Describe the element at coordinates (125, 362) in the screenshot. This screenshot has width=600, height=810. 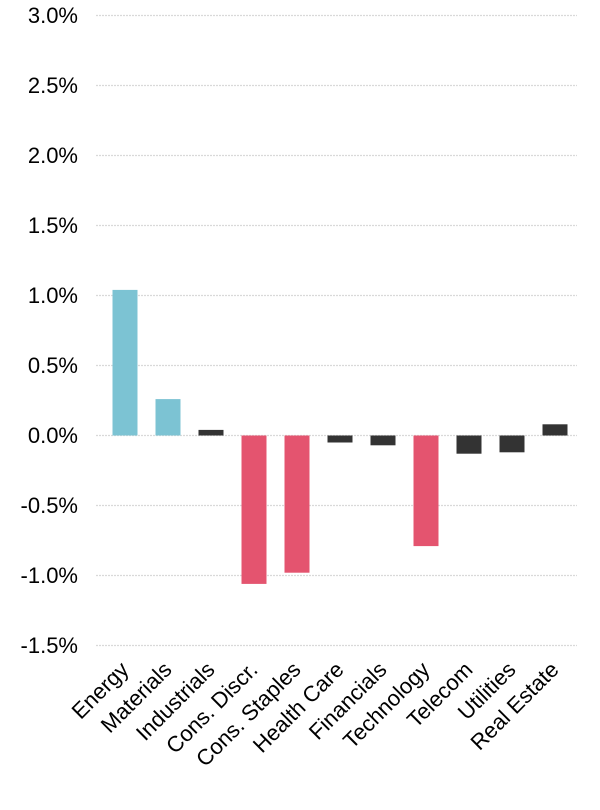
I see `bar-energy` at that location.